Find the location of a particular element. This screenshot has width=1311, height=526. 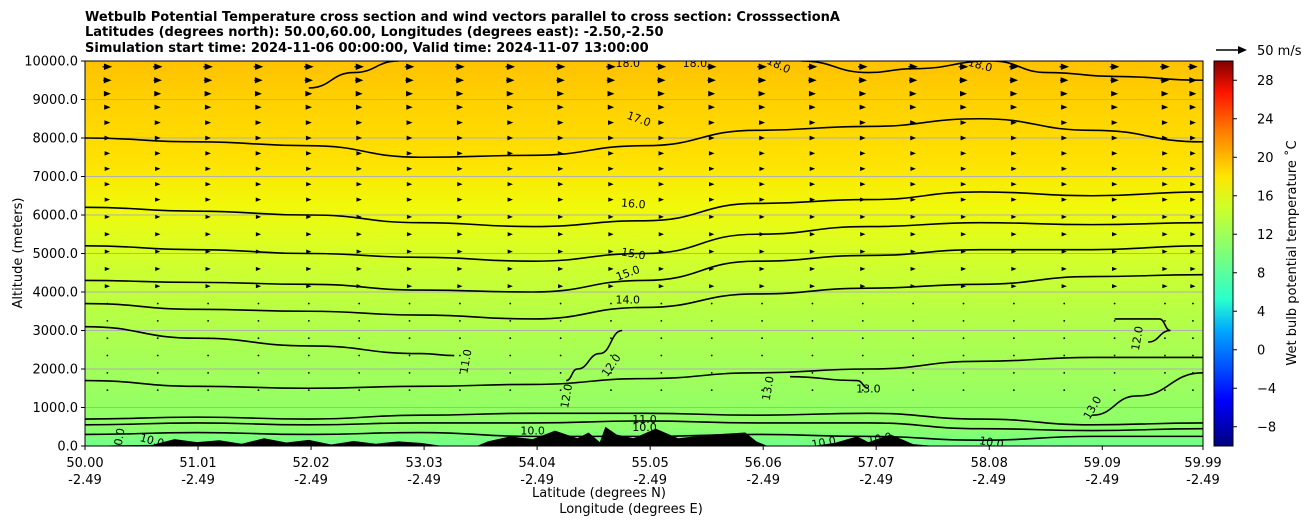

colorbar-tick-label: −4 is located at coordinates (1266, 389).